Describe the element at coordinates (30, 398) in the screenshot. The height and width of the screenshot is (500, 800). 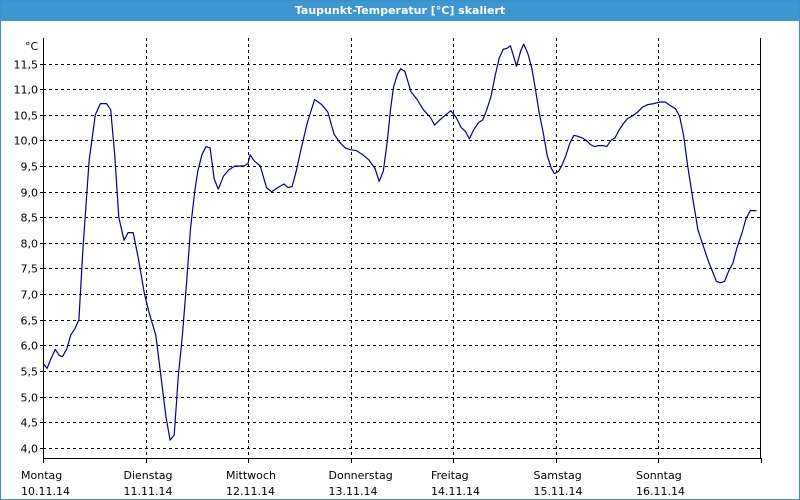
I see `y-tick-label: 5,0` at that location.